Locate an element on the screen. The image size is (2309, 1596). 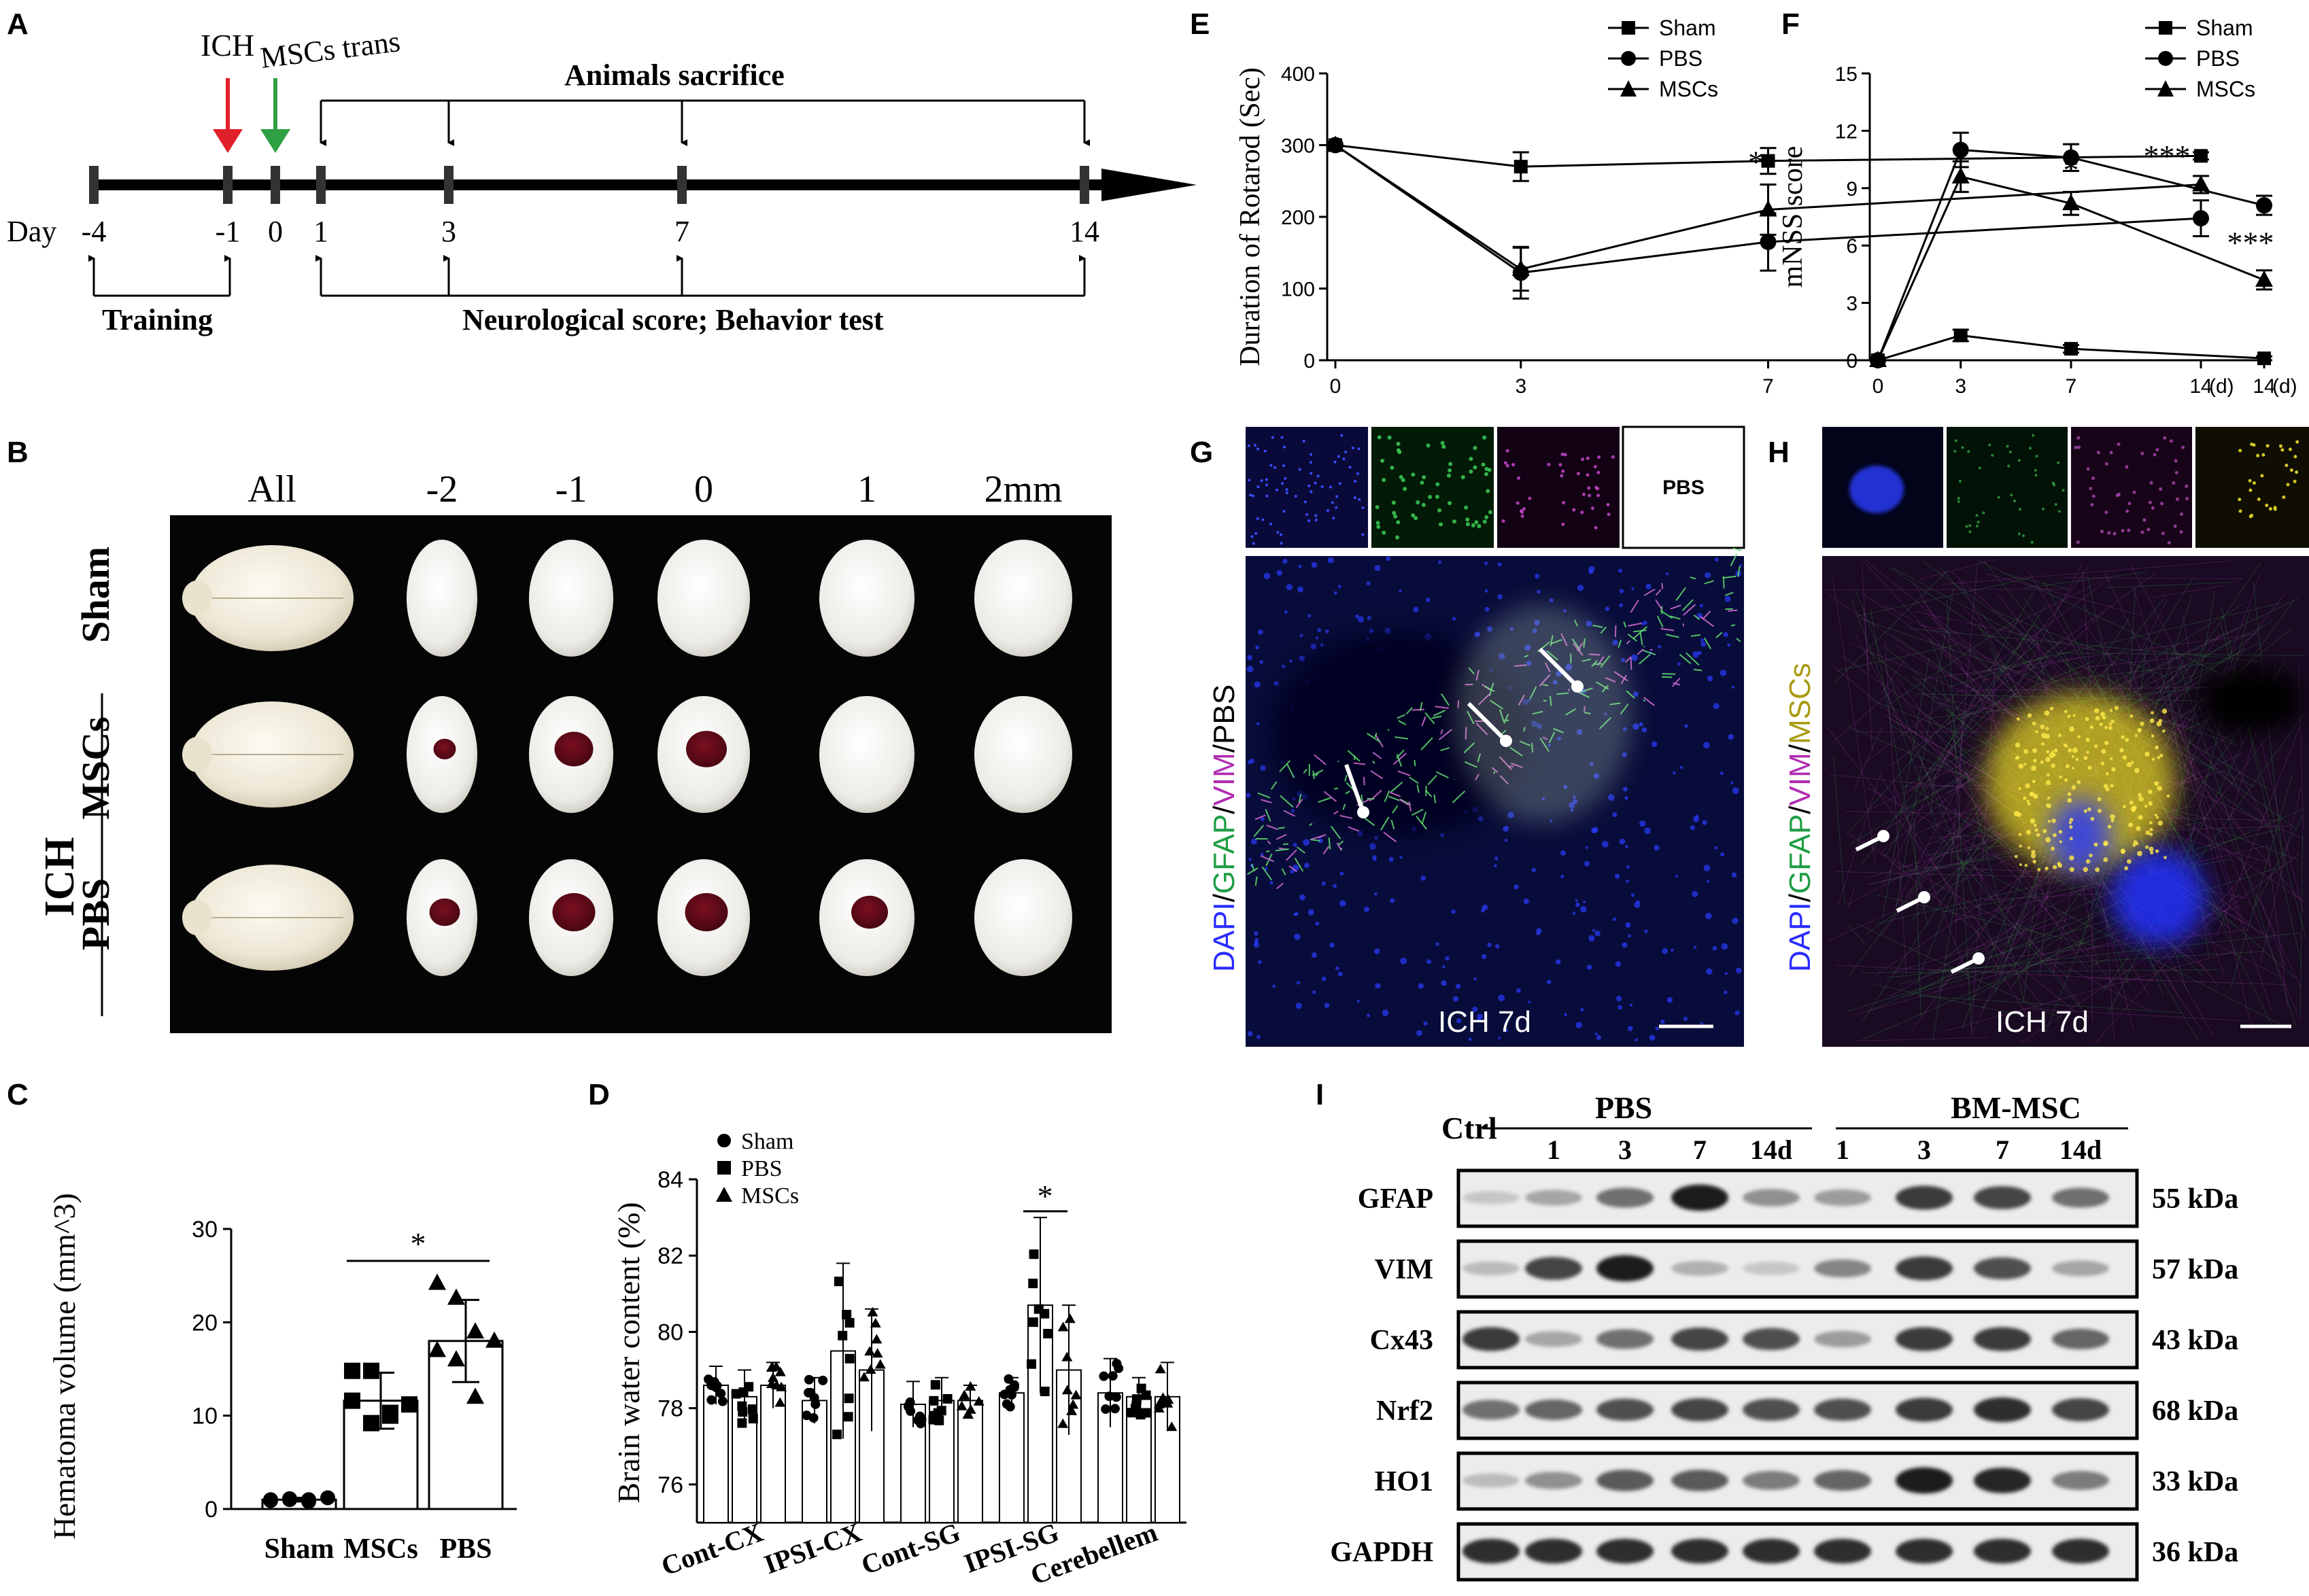
g-thumb-vim is located at coordinates (1558, 487).